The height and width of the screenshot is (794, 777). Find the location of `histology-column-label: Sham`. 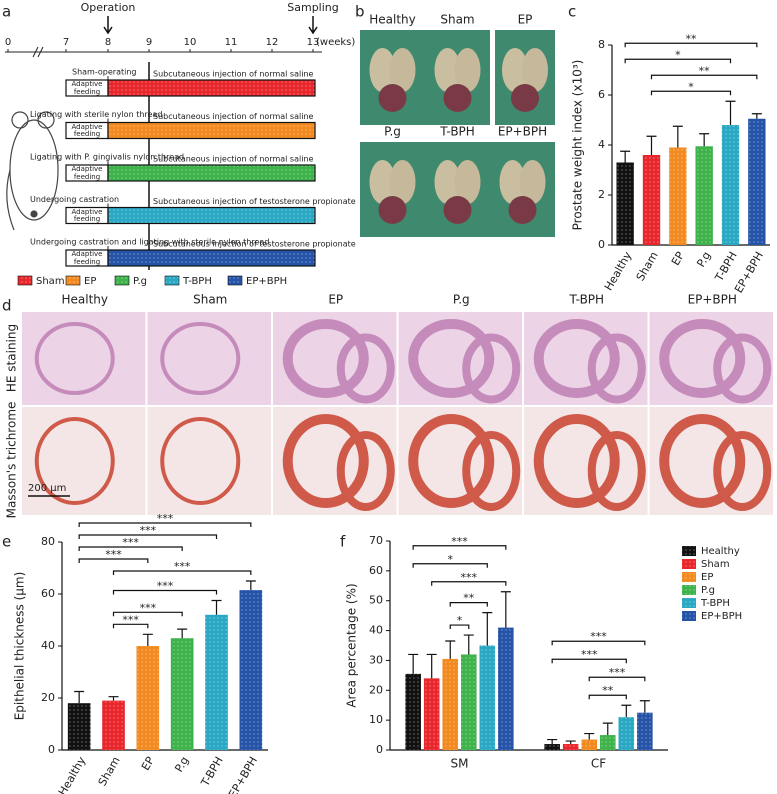

histology-column-label: Sham is located at coordinates (210, 300).